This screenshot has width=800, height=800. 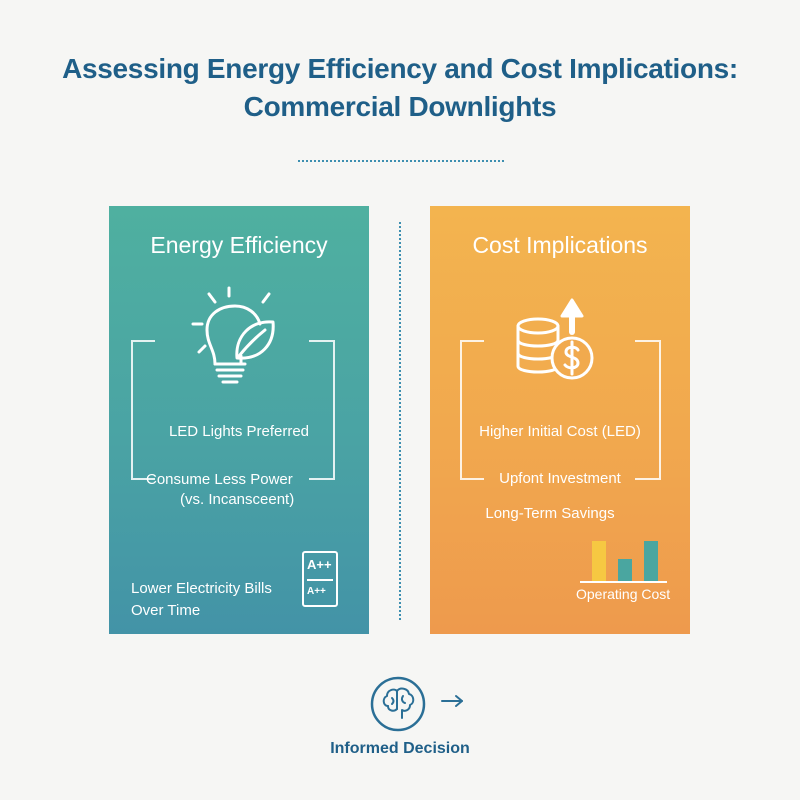 What do you see at coordinates (201, 588) in the screenshot?
I see `lower-bills-text: Lower Electricity Bills` at bounding box center [201, 588].